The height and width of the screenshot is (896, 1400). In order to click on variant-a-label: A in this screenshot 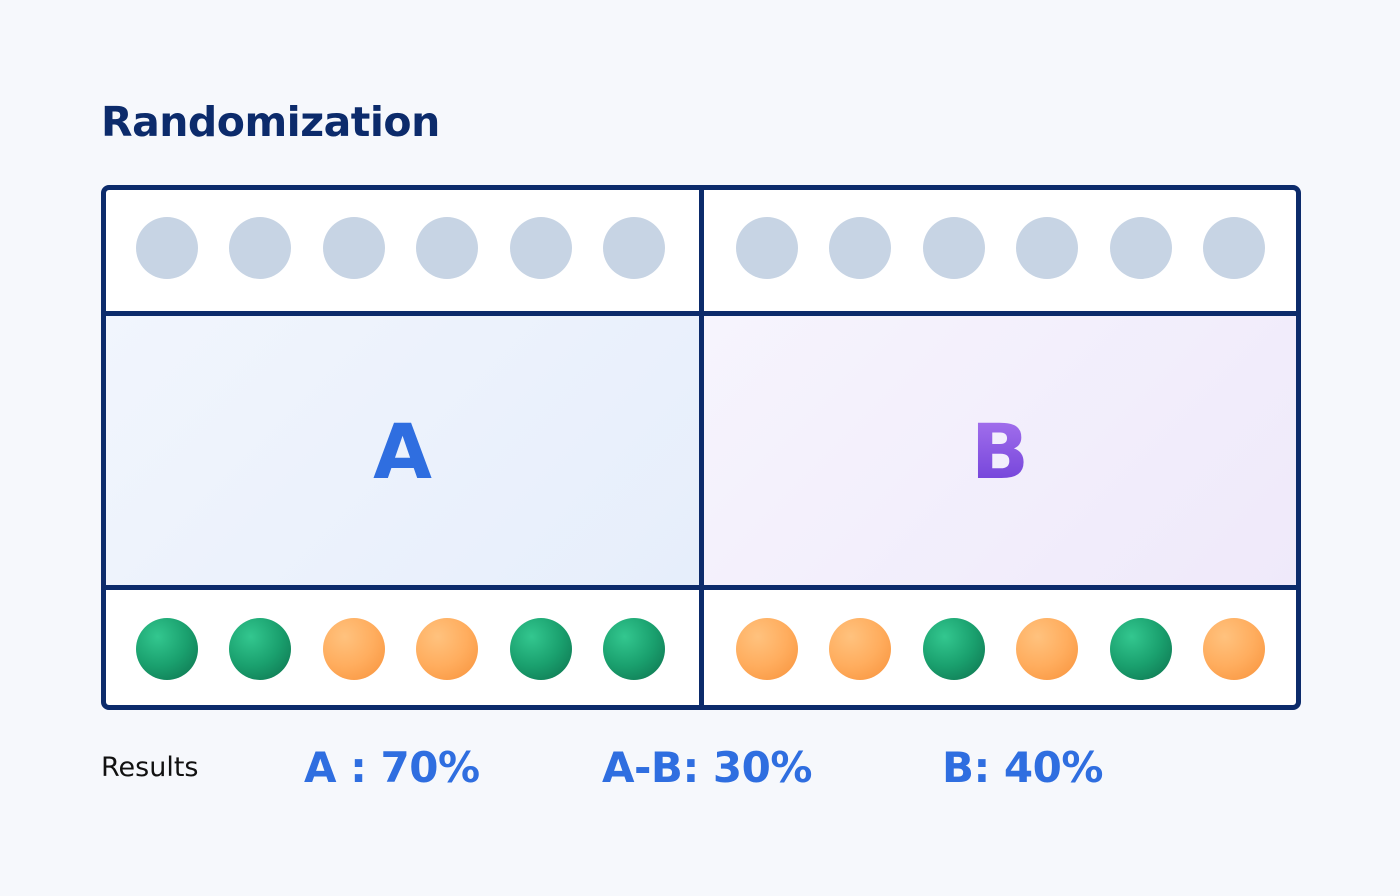, I will do `click(402, 451)`.